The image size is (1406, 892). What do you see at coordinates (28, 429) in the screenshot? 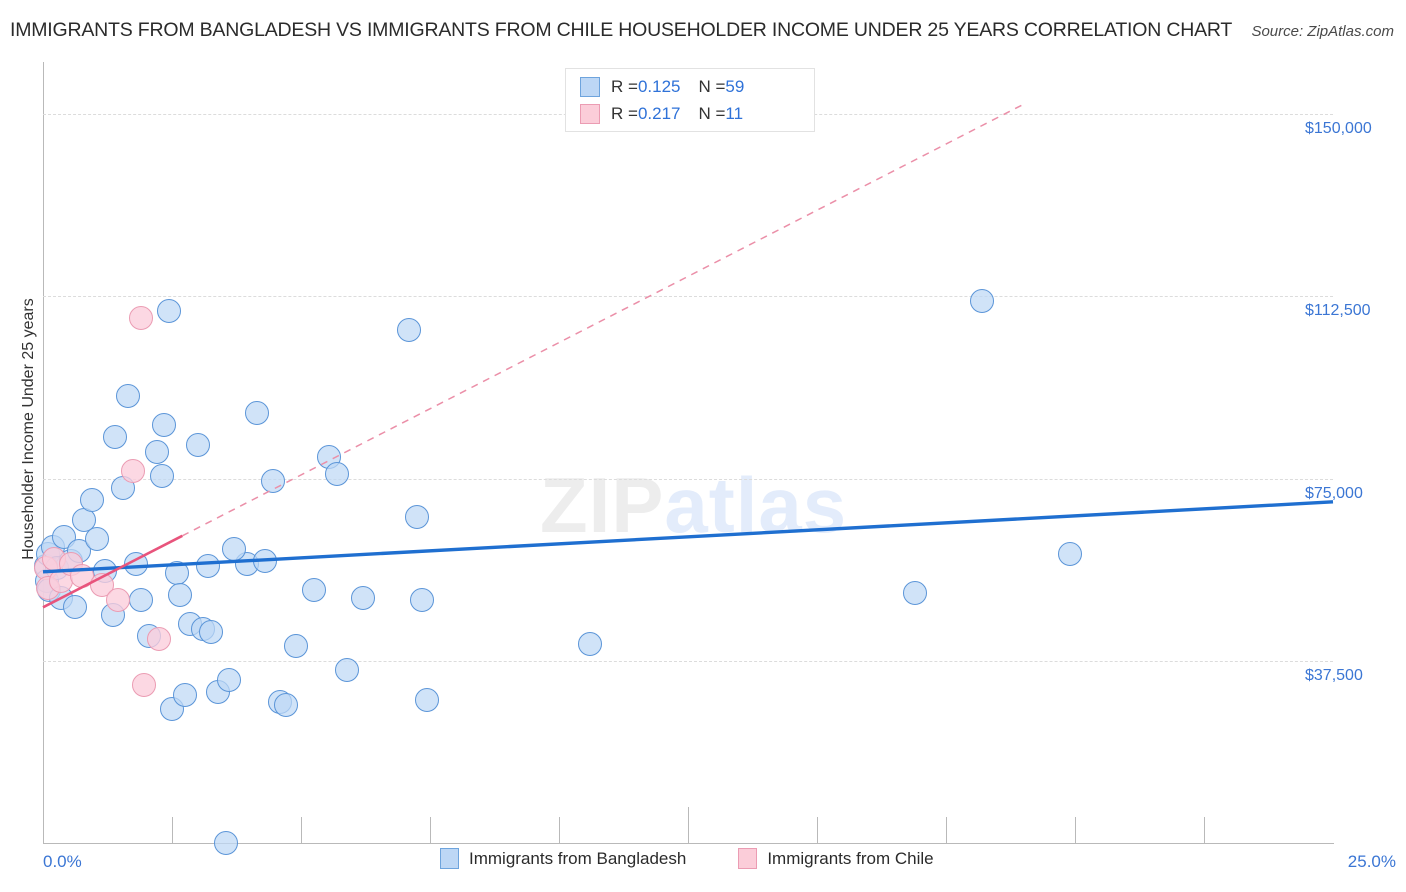
I see `y-axis-title: Householder Income Under 25 years` at bounding box center [28, 429].